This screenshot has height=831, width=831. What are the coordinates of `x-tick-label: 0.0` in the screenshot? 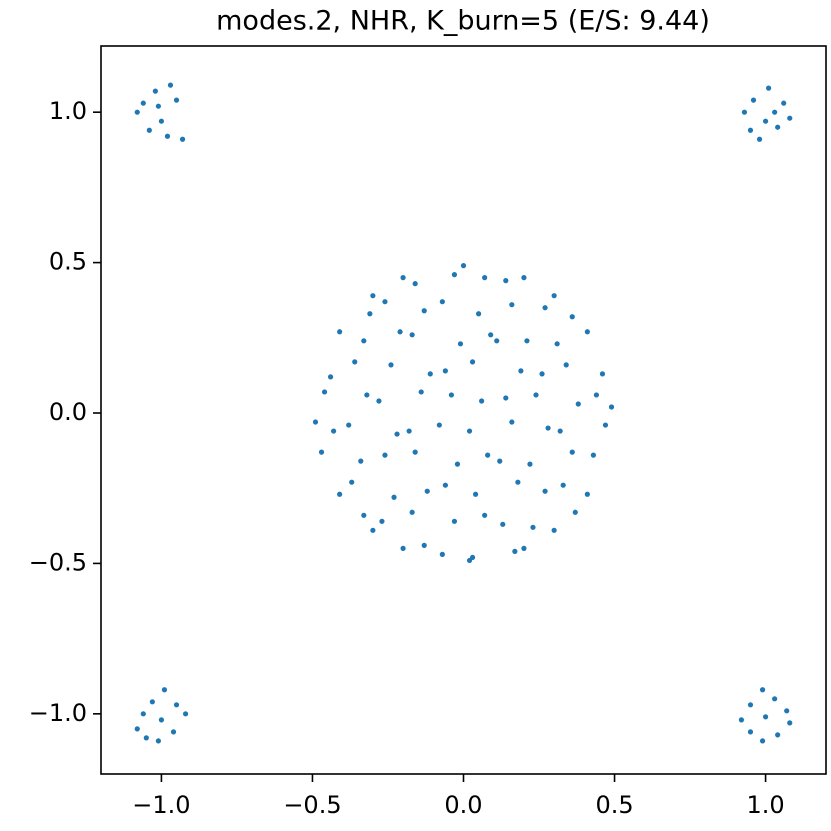 It's located at (463, 805).